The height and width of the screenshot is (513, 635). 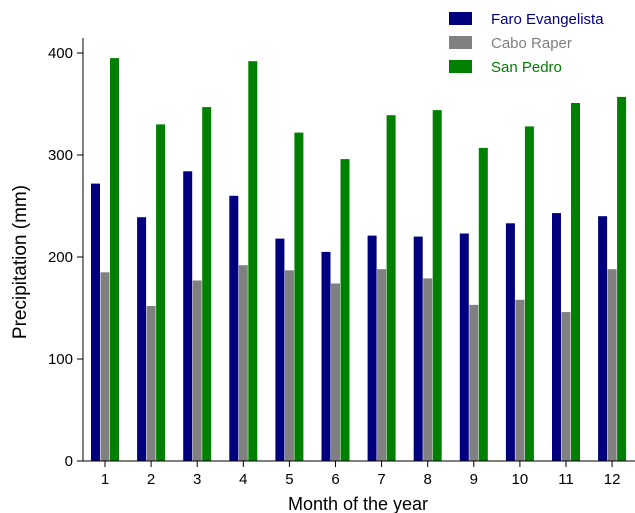 I want to click on x-tick-label: 12, so click(x=612, y=479).